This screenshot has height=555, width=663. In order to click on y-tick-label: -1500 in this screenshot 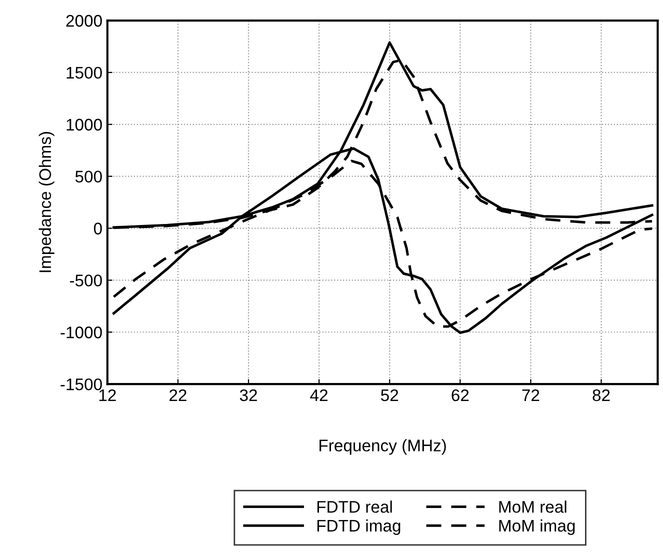, I will do `click(81, 384)`.